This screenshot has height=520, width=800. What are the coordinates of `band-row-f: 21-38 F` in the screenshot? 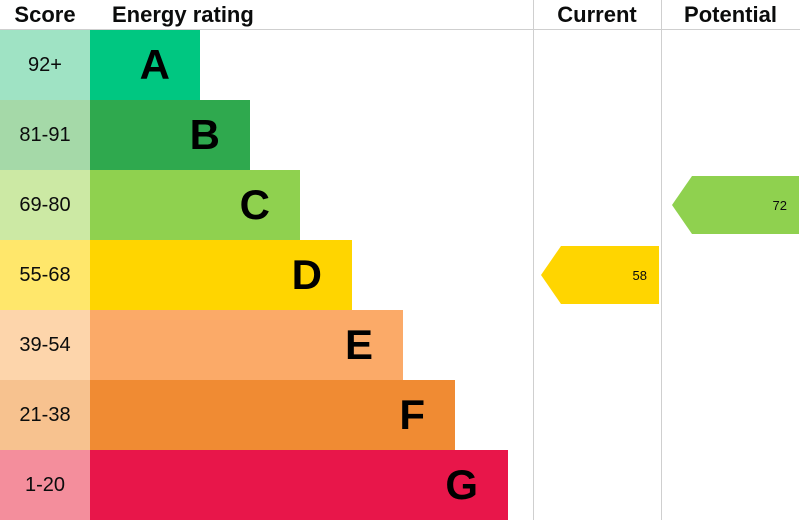 It's located at (400, 415).